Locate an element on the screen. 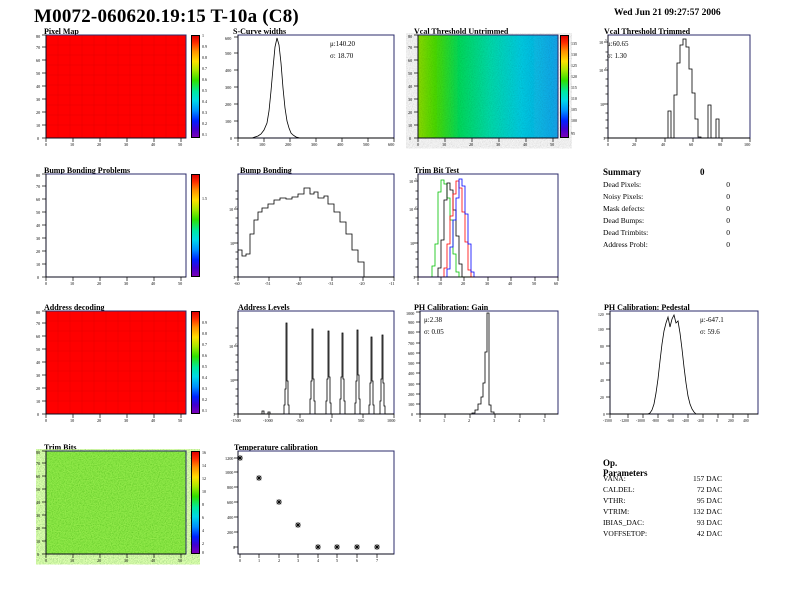 The height and width of the screenshot is (612, 792). svg-text: -800 is located at coordinates (655, 421).